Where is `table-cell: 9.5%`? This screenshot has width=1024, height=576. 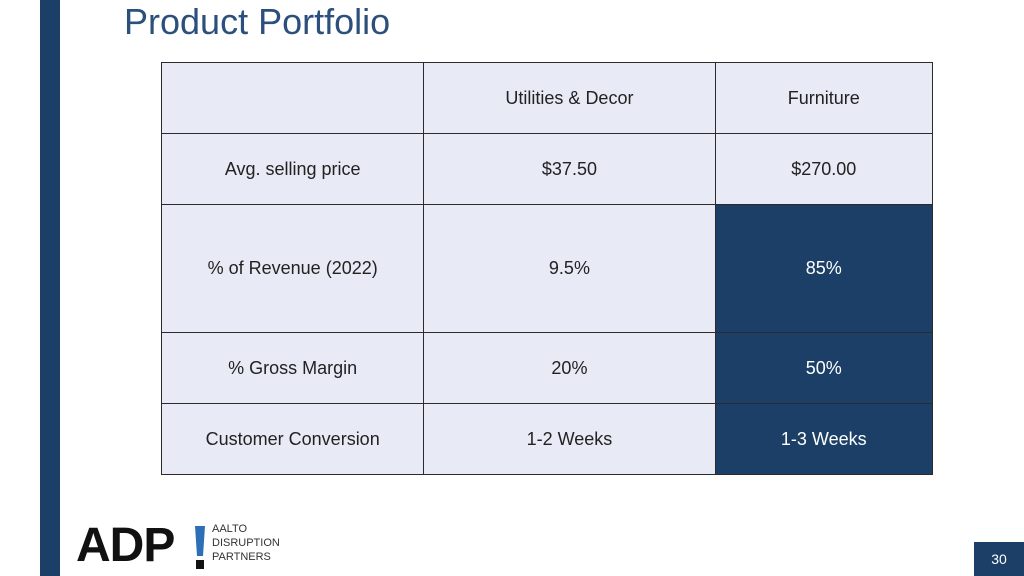
table-cell: 9.5% is located at coordinates (569, 268).